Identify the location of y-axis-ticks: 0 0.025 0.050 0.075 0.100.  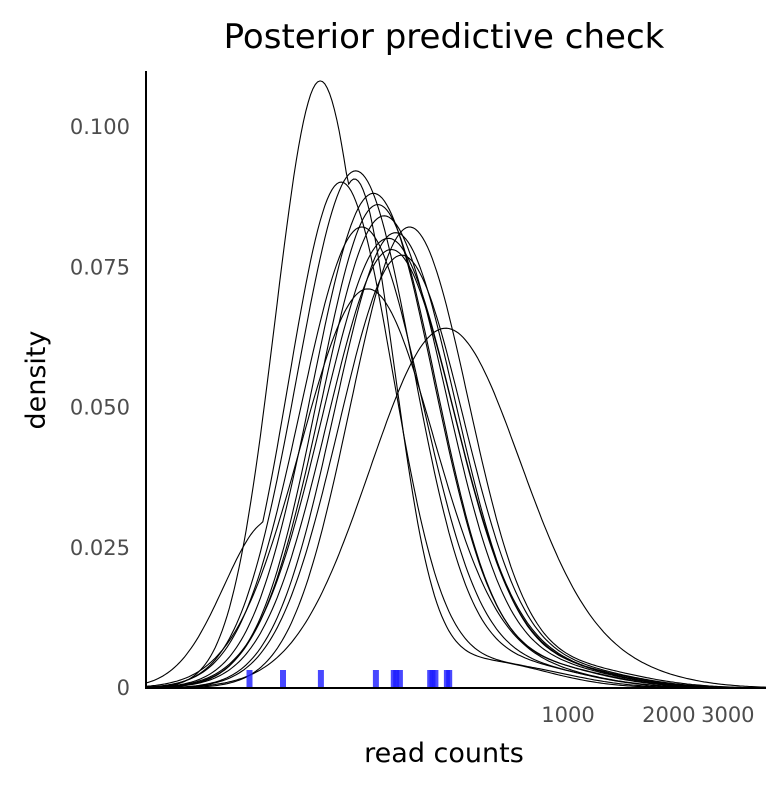
(100, 407).